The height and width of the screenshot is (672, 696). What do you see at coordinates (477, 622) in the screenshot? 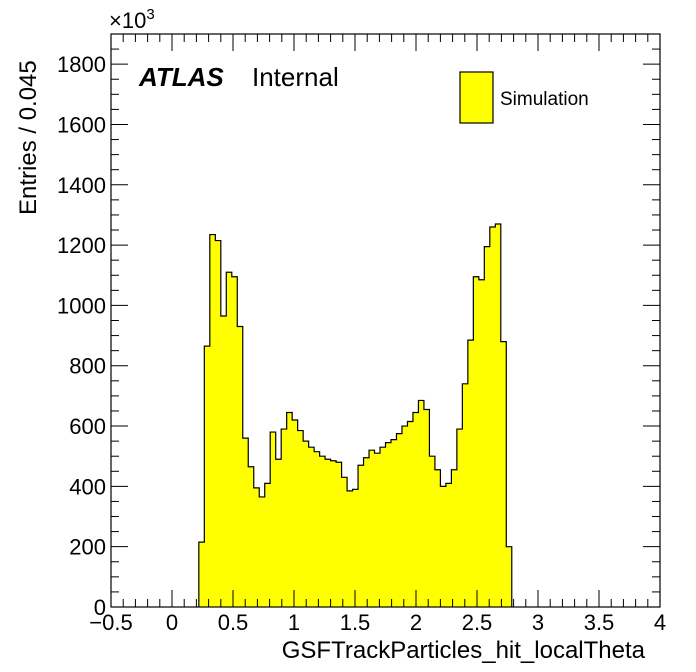
I see `x-tick-label: 2.5` at bounding box center [477, 622].